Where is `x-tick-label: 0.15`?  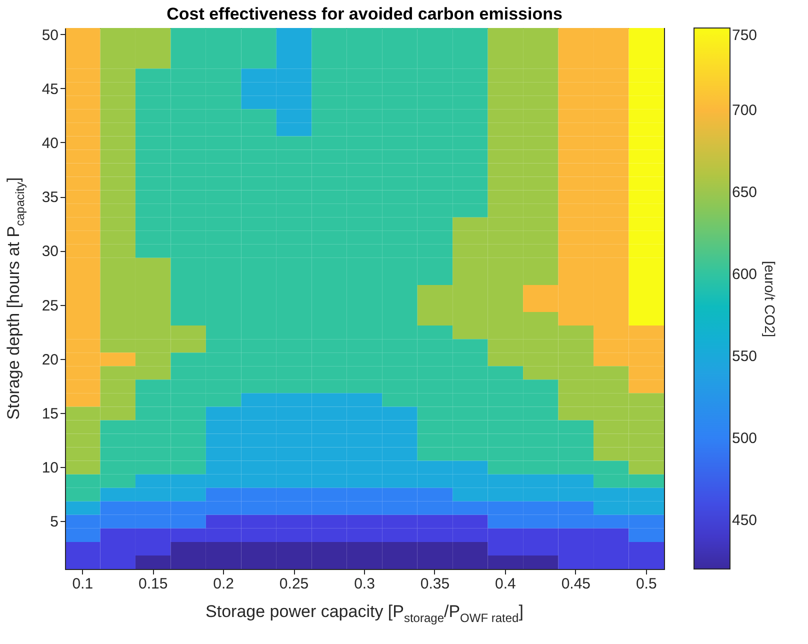
x-tick-label: 0.15 is located at coordinates (153, 584).